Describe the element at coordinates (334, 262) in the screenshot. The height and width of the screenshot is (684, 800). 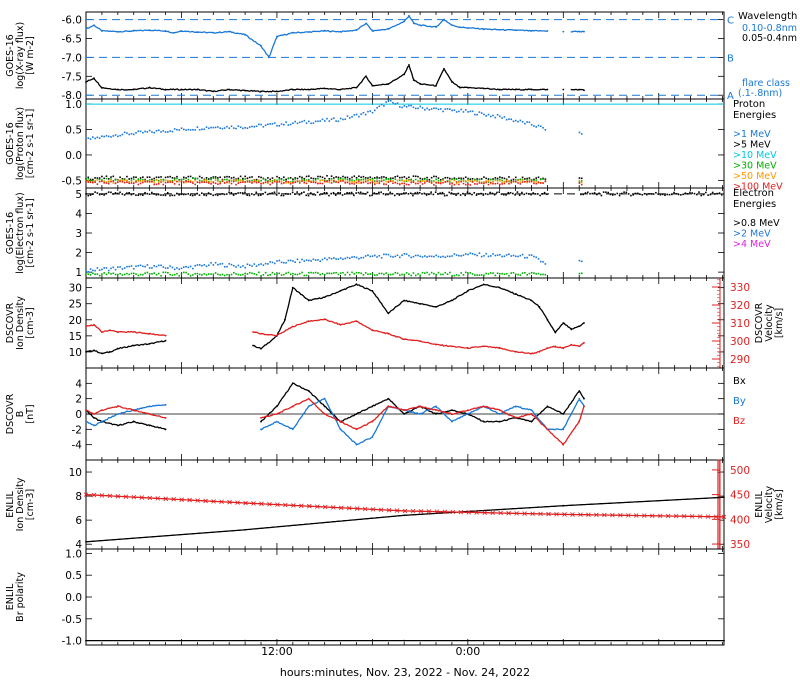
I see `series-2-mev` at that location.